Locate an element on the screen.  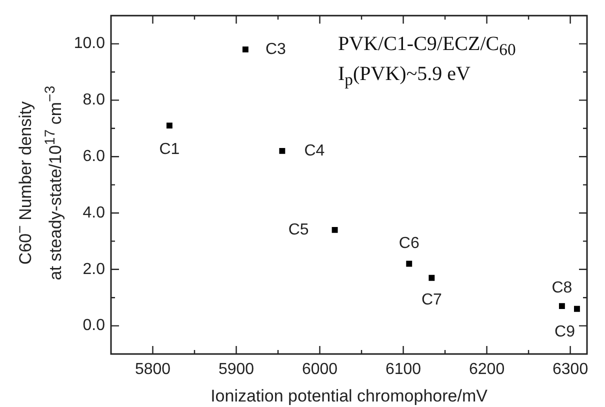
y-tick-label: 4.0 is located at coordinates (94, 213).